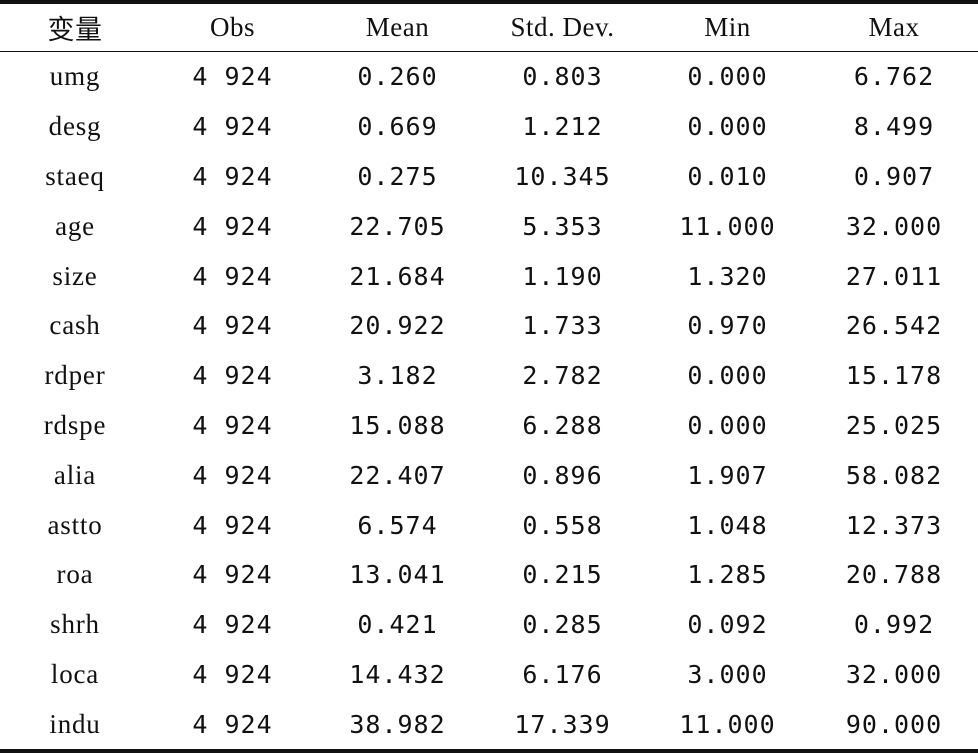  What do you see at coordinates (894, 77) in the screenshot?
I see `cell-max: 6.762` at bounding box center [894, 77].